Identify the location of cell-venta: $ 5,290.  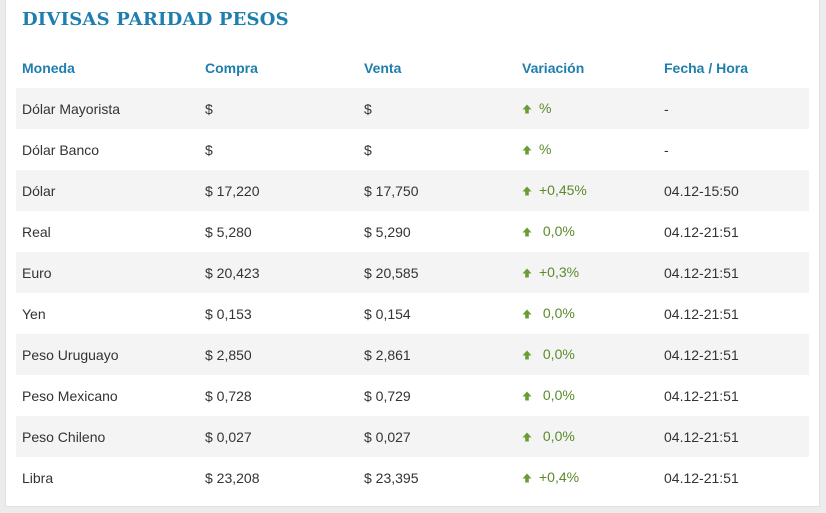
(437, 231).